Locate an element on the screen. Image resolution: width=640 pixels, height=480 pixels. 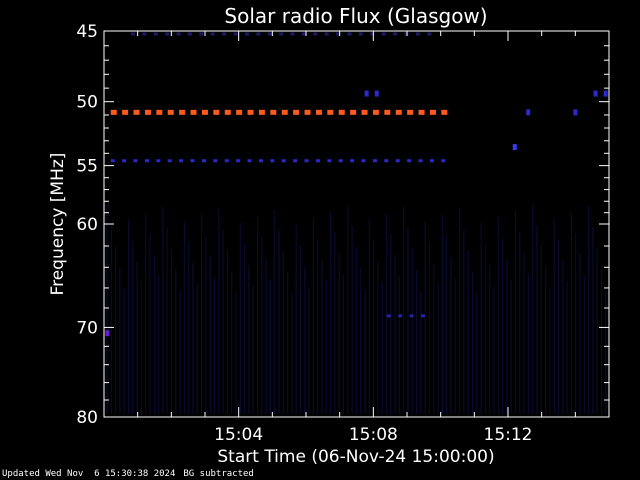
x-tick-label: 15:08 is located at coordinates (373, 435).